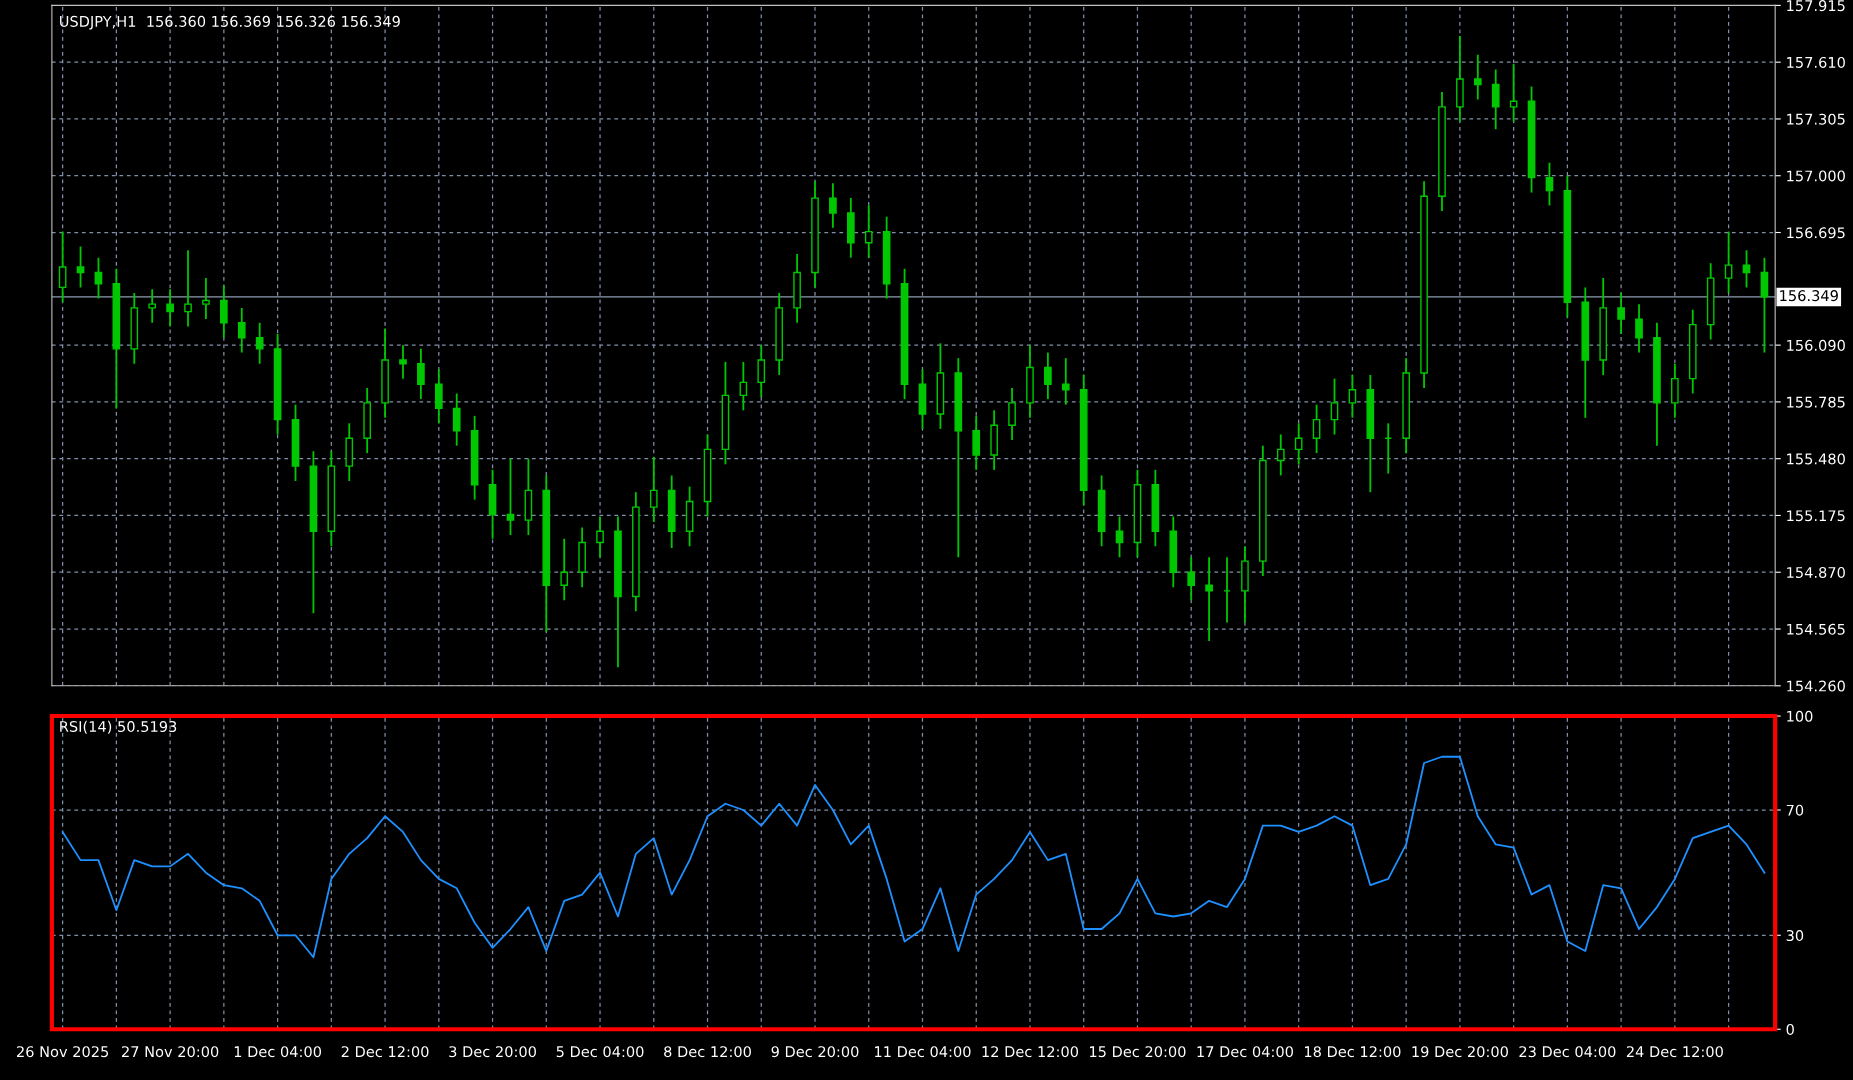  What do you see at coordinates (815, 1052) in the screenshot?
I see `x-tick-label: 9 Dec 20:00` at bounding box center [815, 1052].